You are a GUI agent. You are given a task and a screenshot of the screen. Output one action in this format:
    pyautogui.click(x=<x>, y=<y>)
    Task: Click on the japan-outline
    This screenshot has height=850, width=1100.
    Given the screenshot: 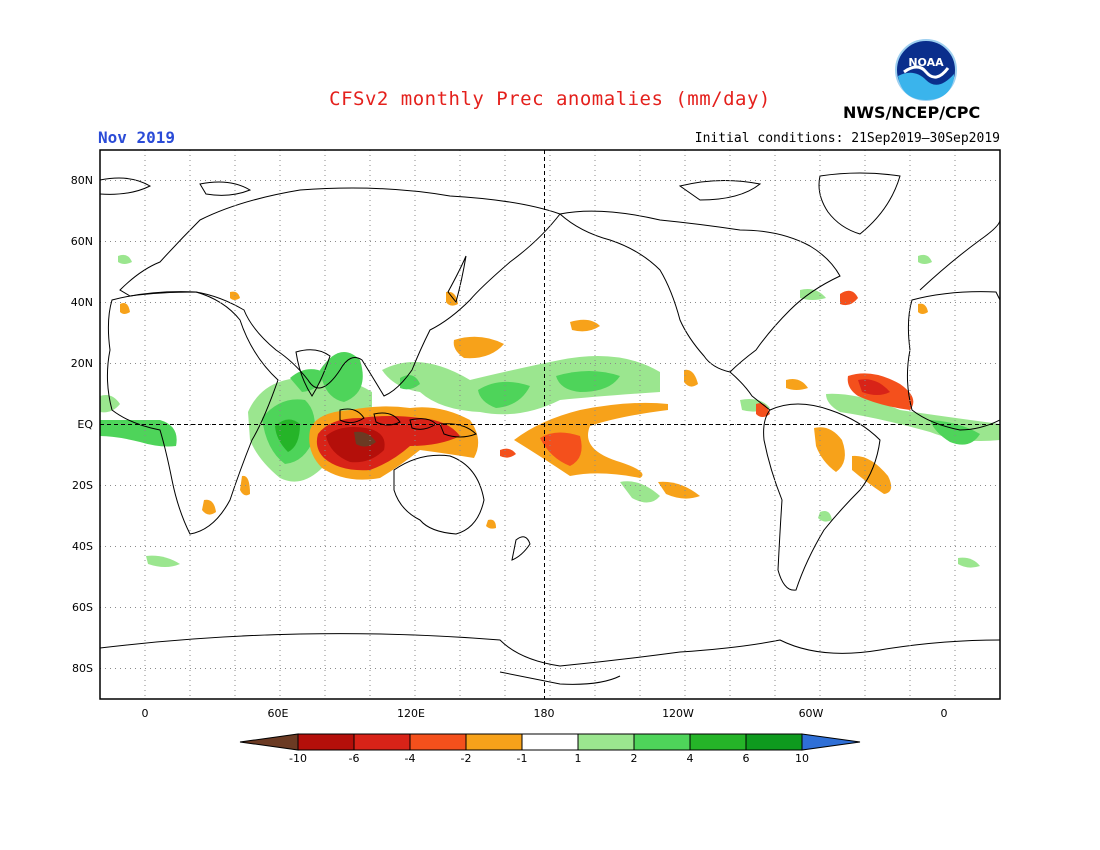 What is the action you would take?
    pyautogui.click(x=457, y=279)
    